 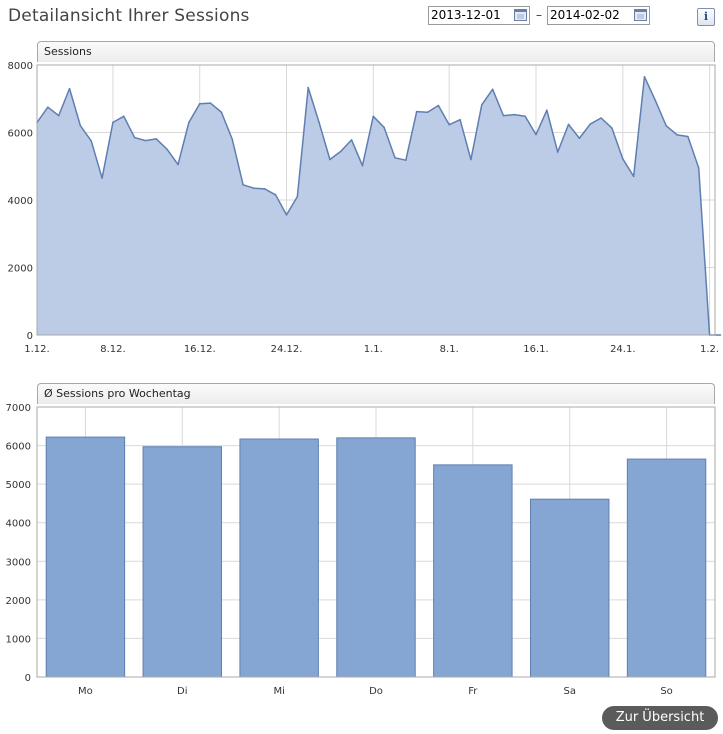 What do you see at coordinates (129, 16) in the screenshot?
I see `page-title: Detailansicht Ihrer Sessions` at bounding box center [129, 16].